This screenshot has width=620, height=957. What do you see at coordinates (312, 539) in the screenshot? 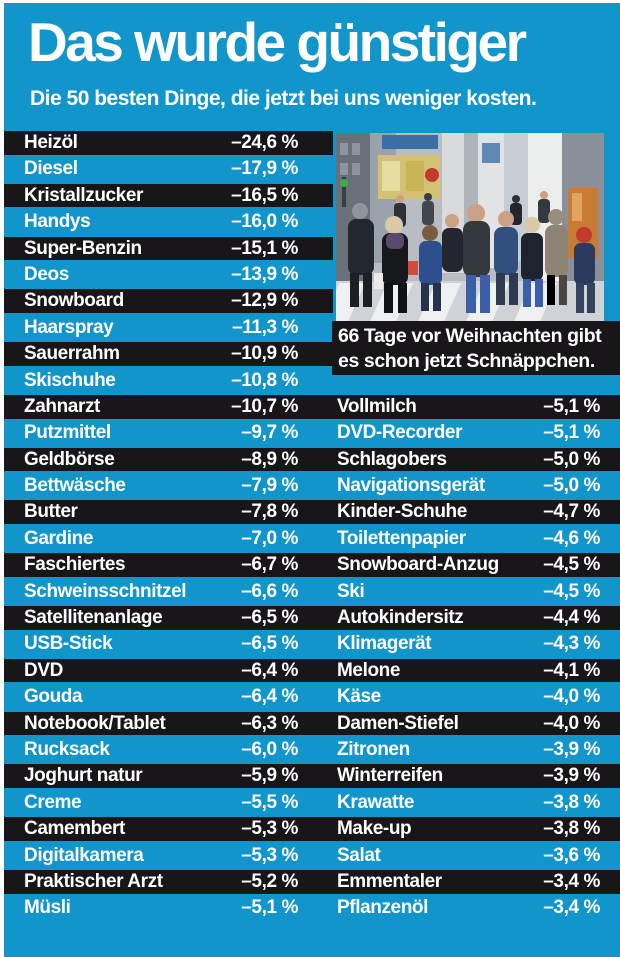
I see `table-row: Gardine –7,0 % Toilettenpapier –4,6 %` at bounding box center [312, 539].